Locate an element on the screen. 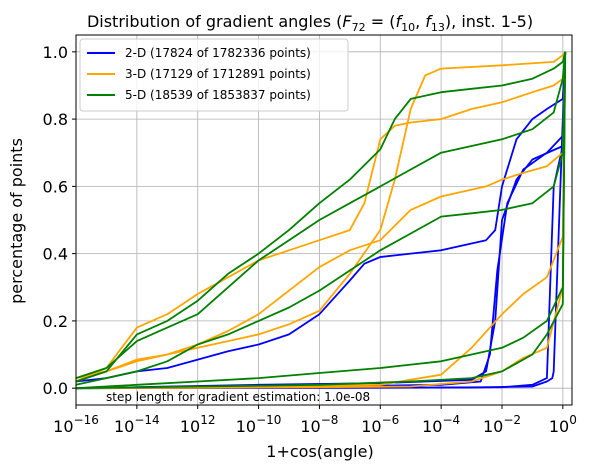 Image resolution: width=602 pixels, height=471 pixels. y-tick-label: 0.8 is located at coordinates (55, 119).